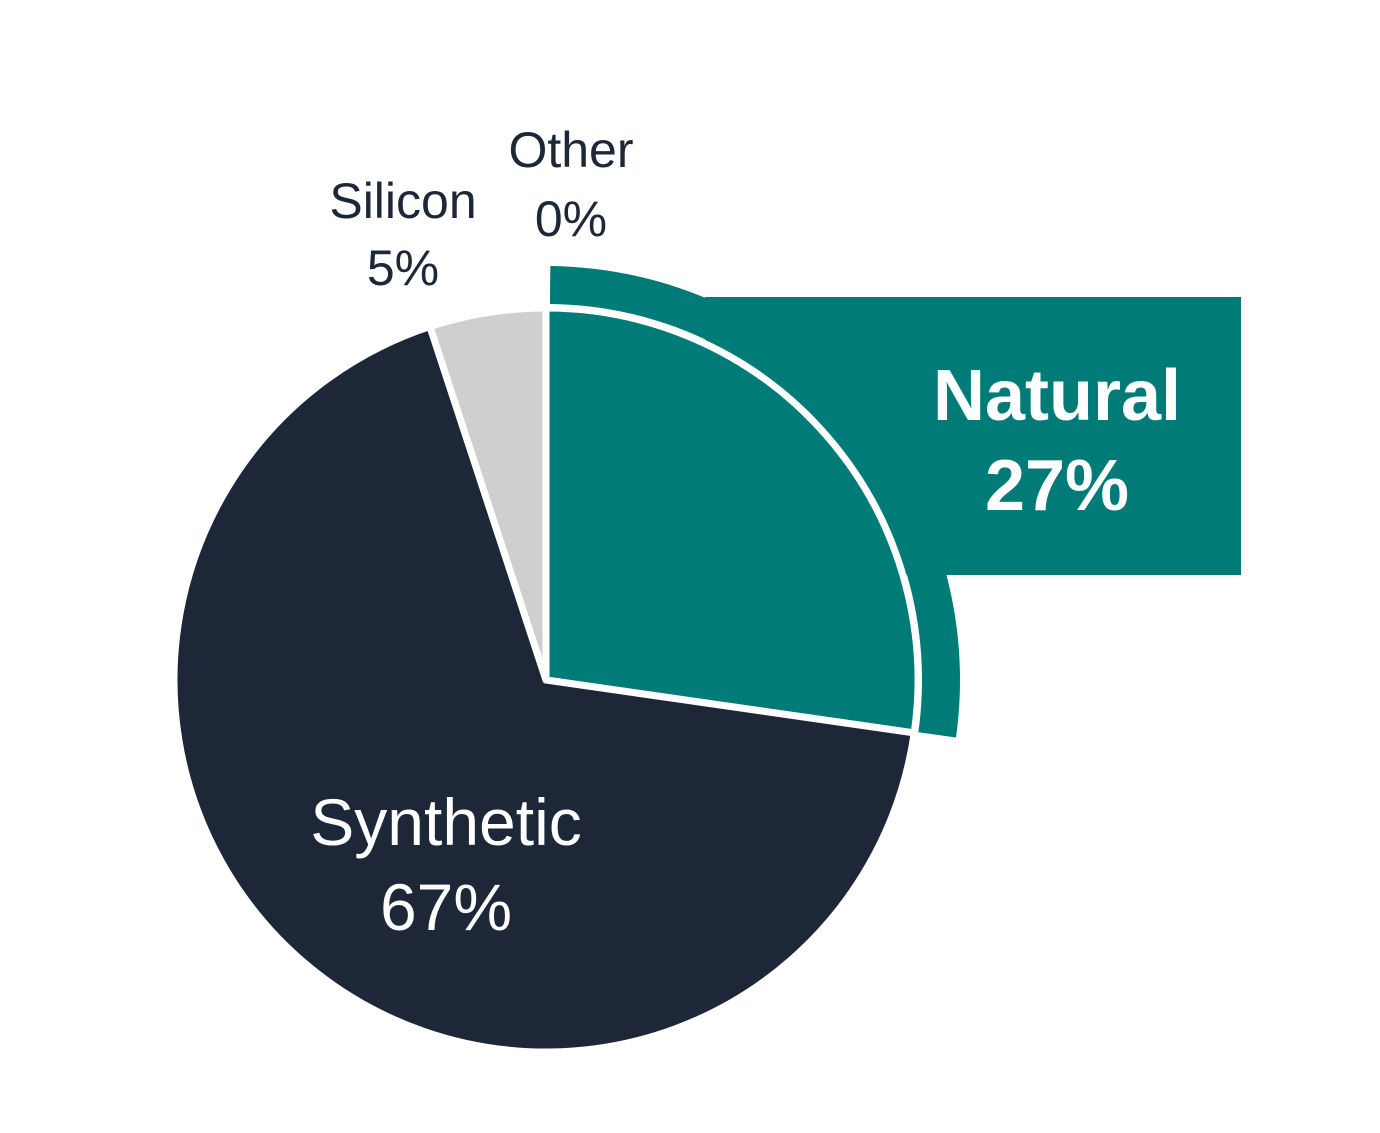 The image size is (1380, 1133). What do you see at coordinates (446, 907) in the screenshot?
I see `slice-value: 67%` at bounding box center [446, 907].